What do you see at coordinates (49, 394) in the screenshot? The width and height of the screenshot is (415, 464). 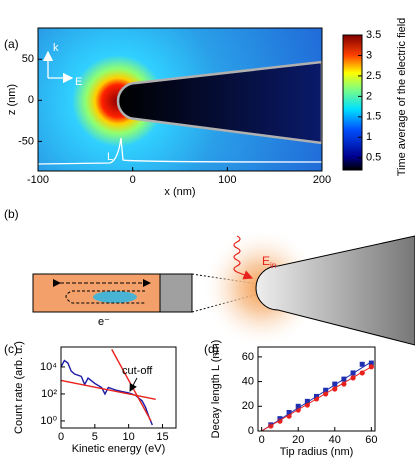 I see `y-tick-label: 10²` at bounding box center [49, 394].